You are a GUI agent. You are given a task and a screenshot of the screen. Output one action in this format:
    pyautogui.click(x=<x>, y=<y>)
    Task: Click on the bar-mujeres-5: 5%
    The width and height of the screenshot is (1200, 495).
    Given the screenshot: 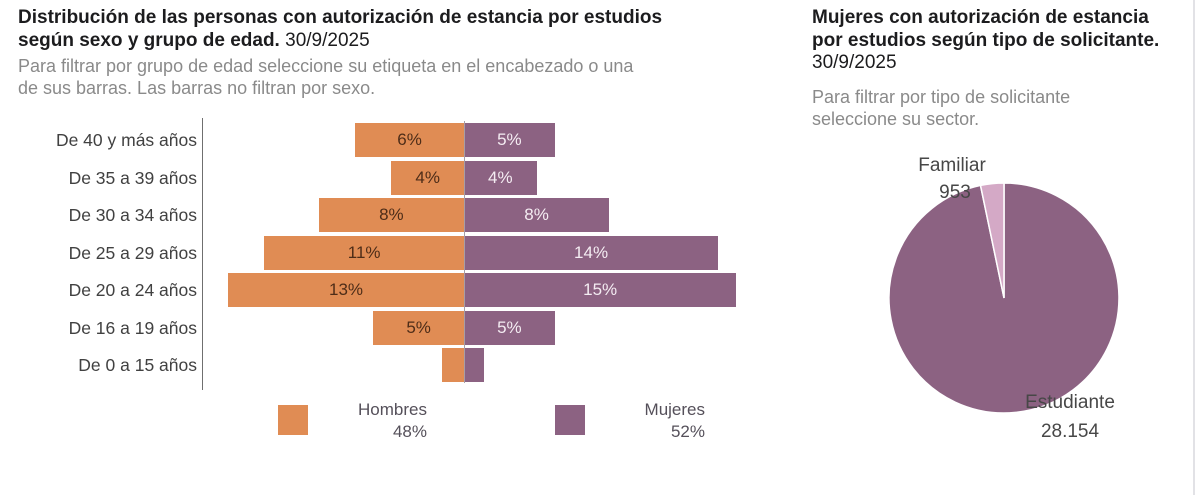 What is the action you would take?
    pyautogui.click(x=509, y=327)
    